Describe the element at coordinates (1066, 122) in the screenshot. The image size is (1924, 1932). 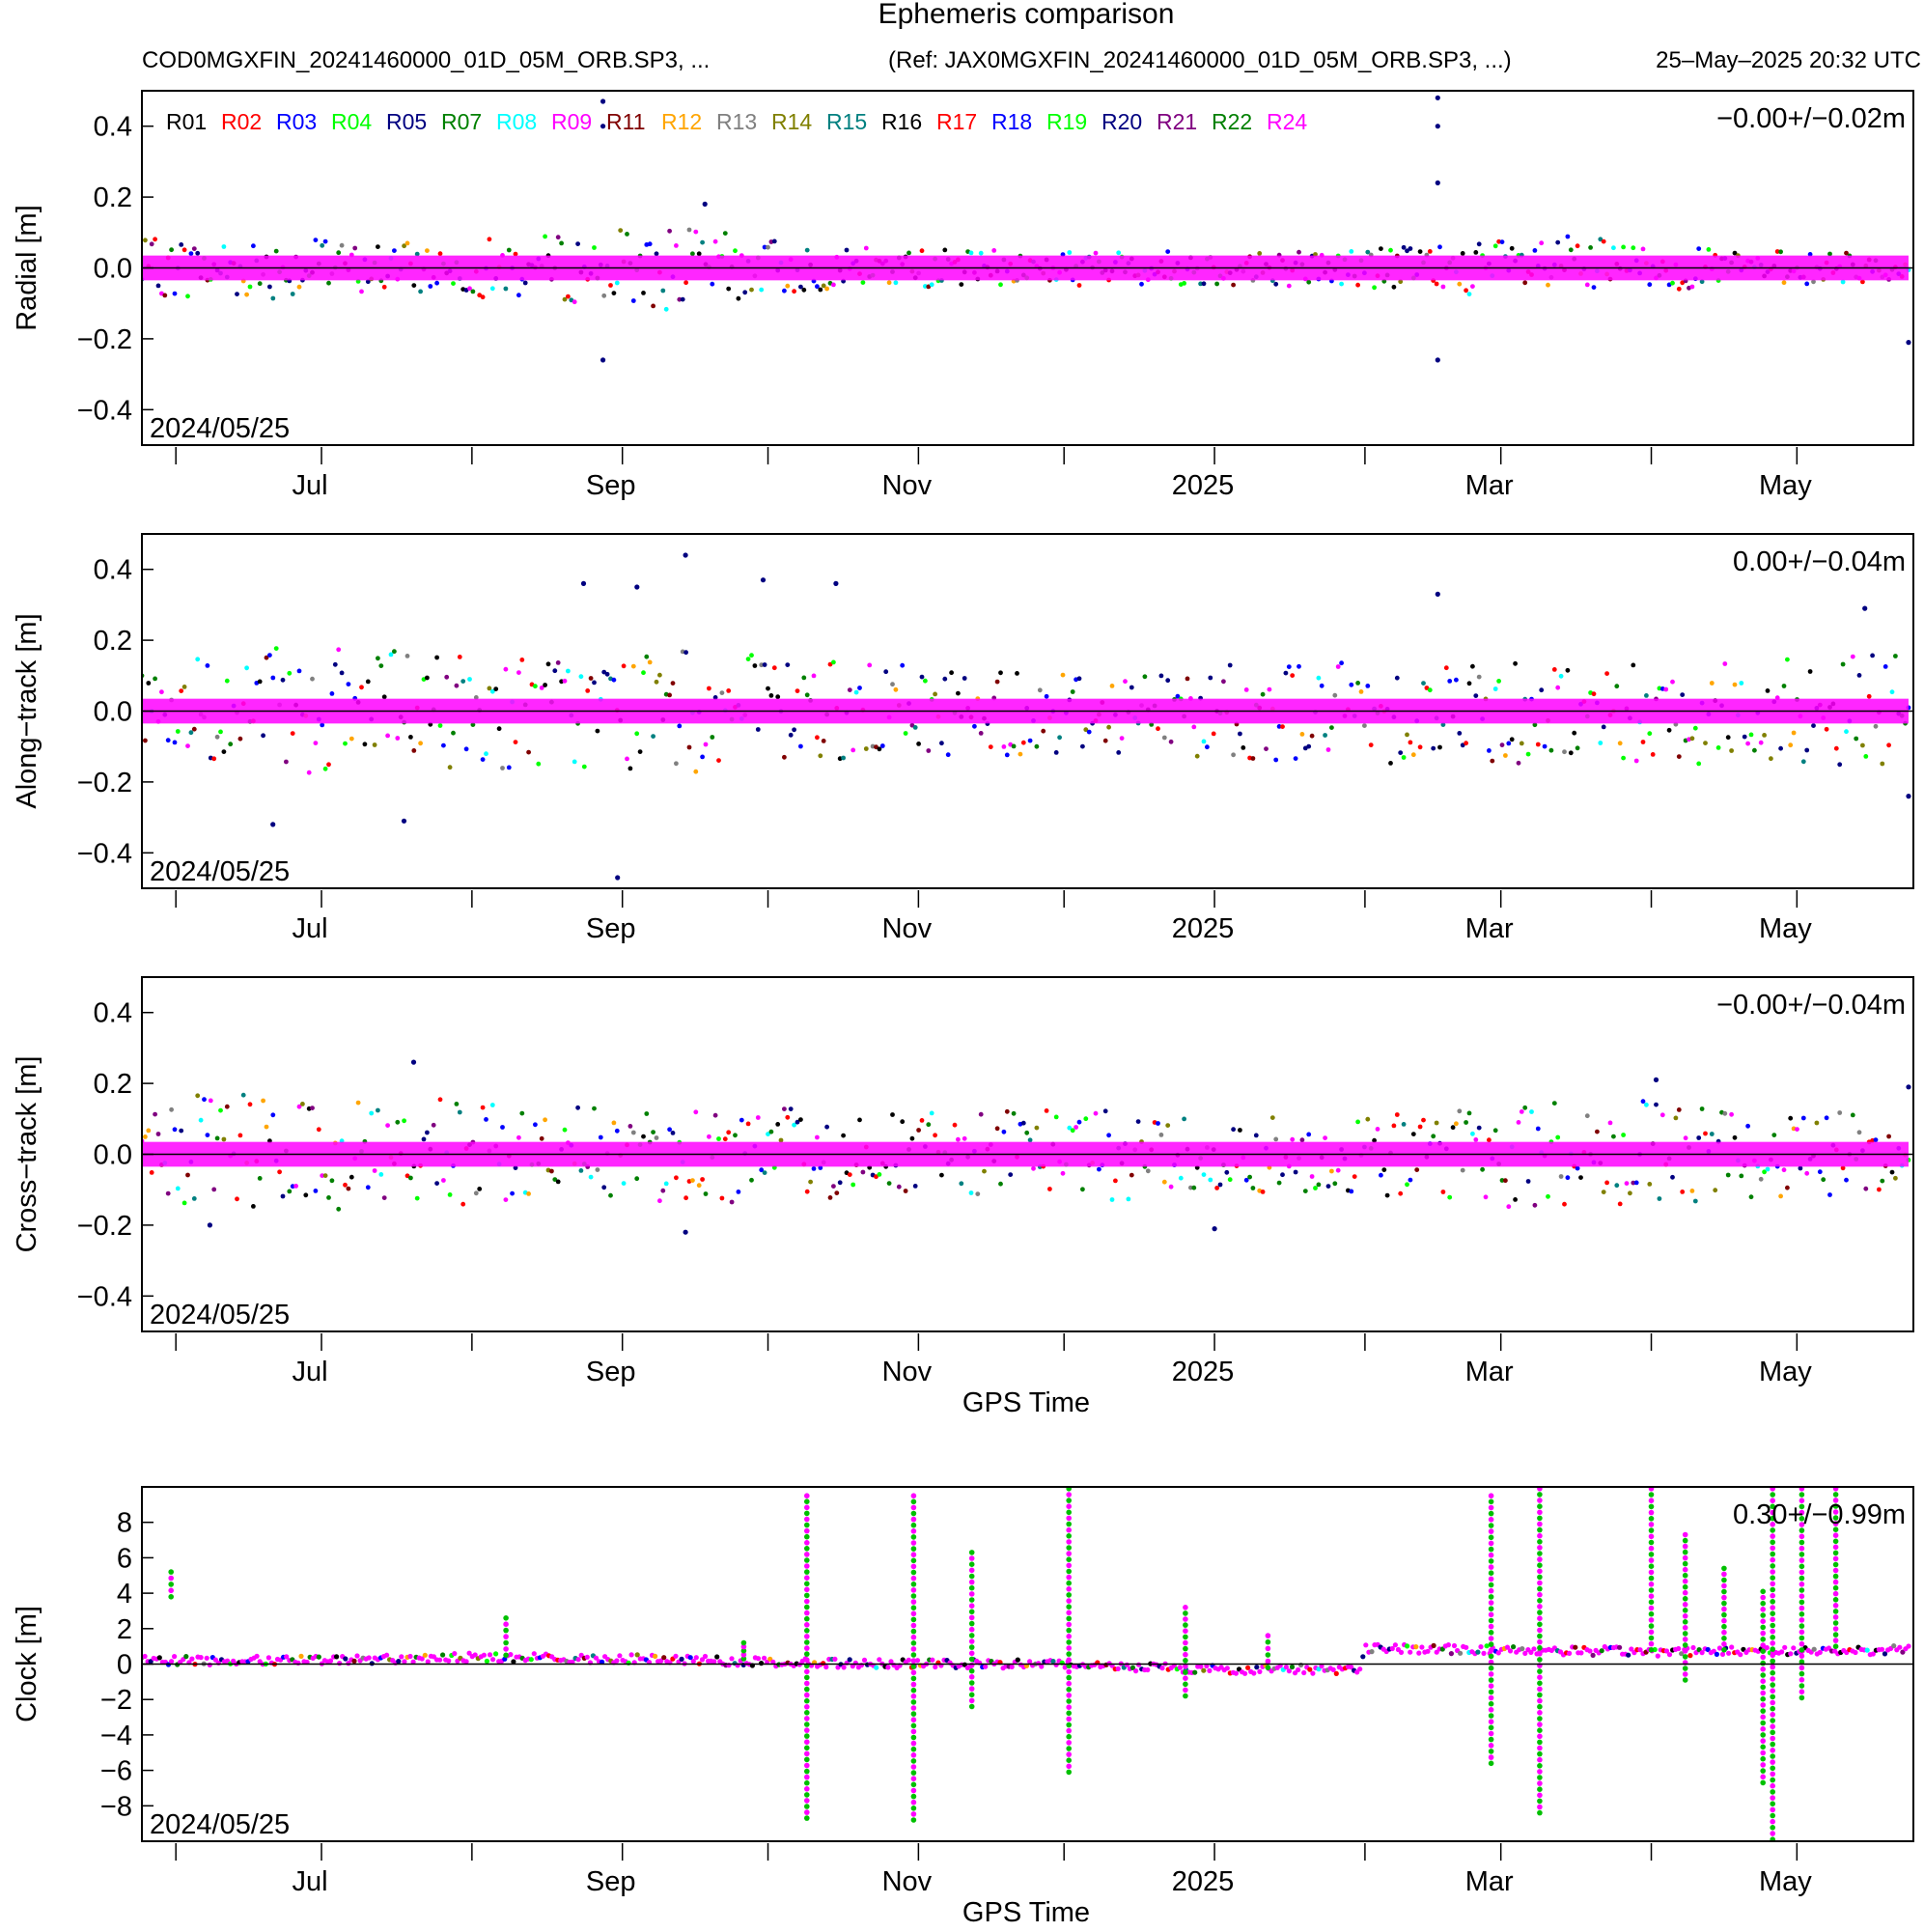
I see `legend-item: R19` at that location.